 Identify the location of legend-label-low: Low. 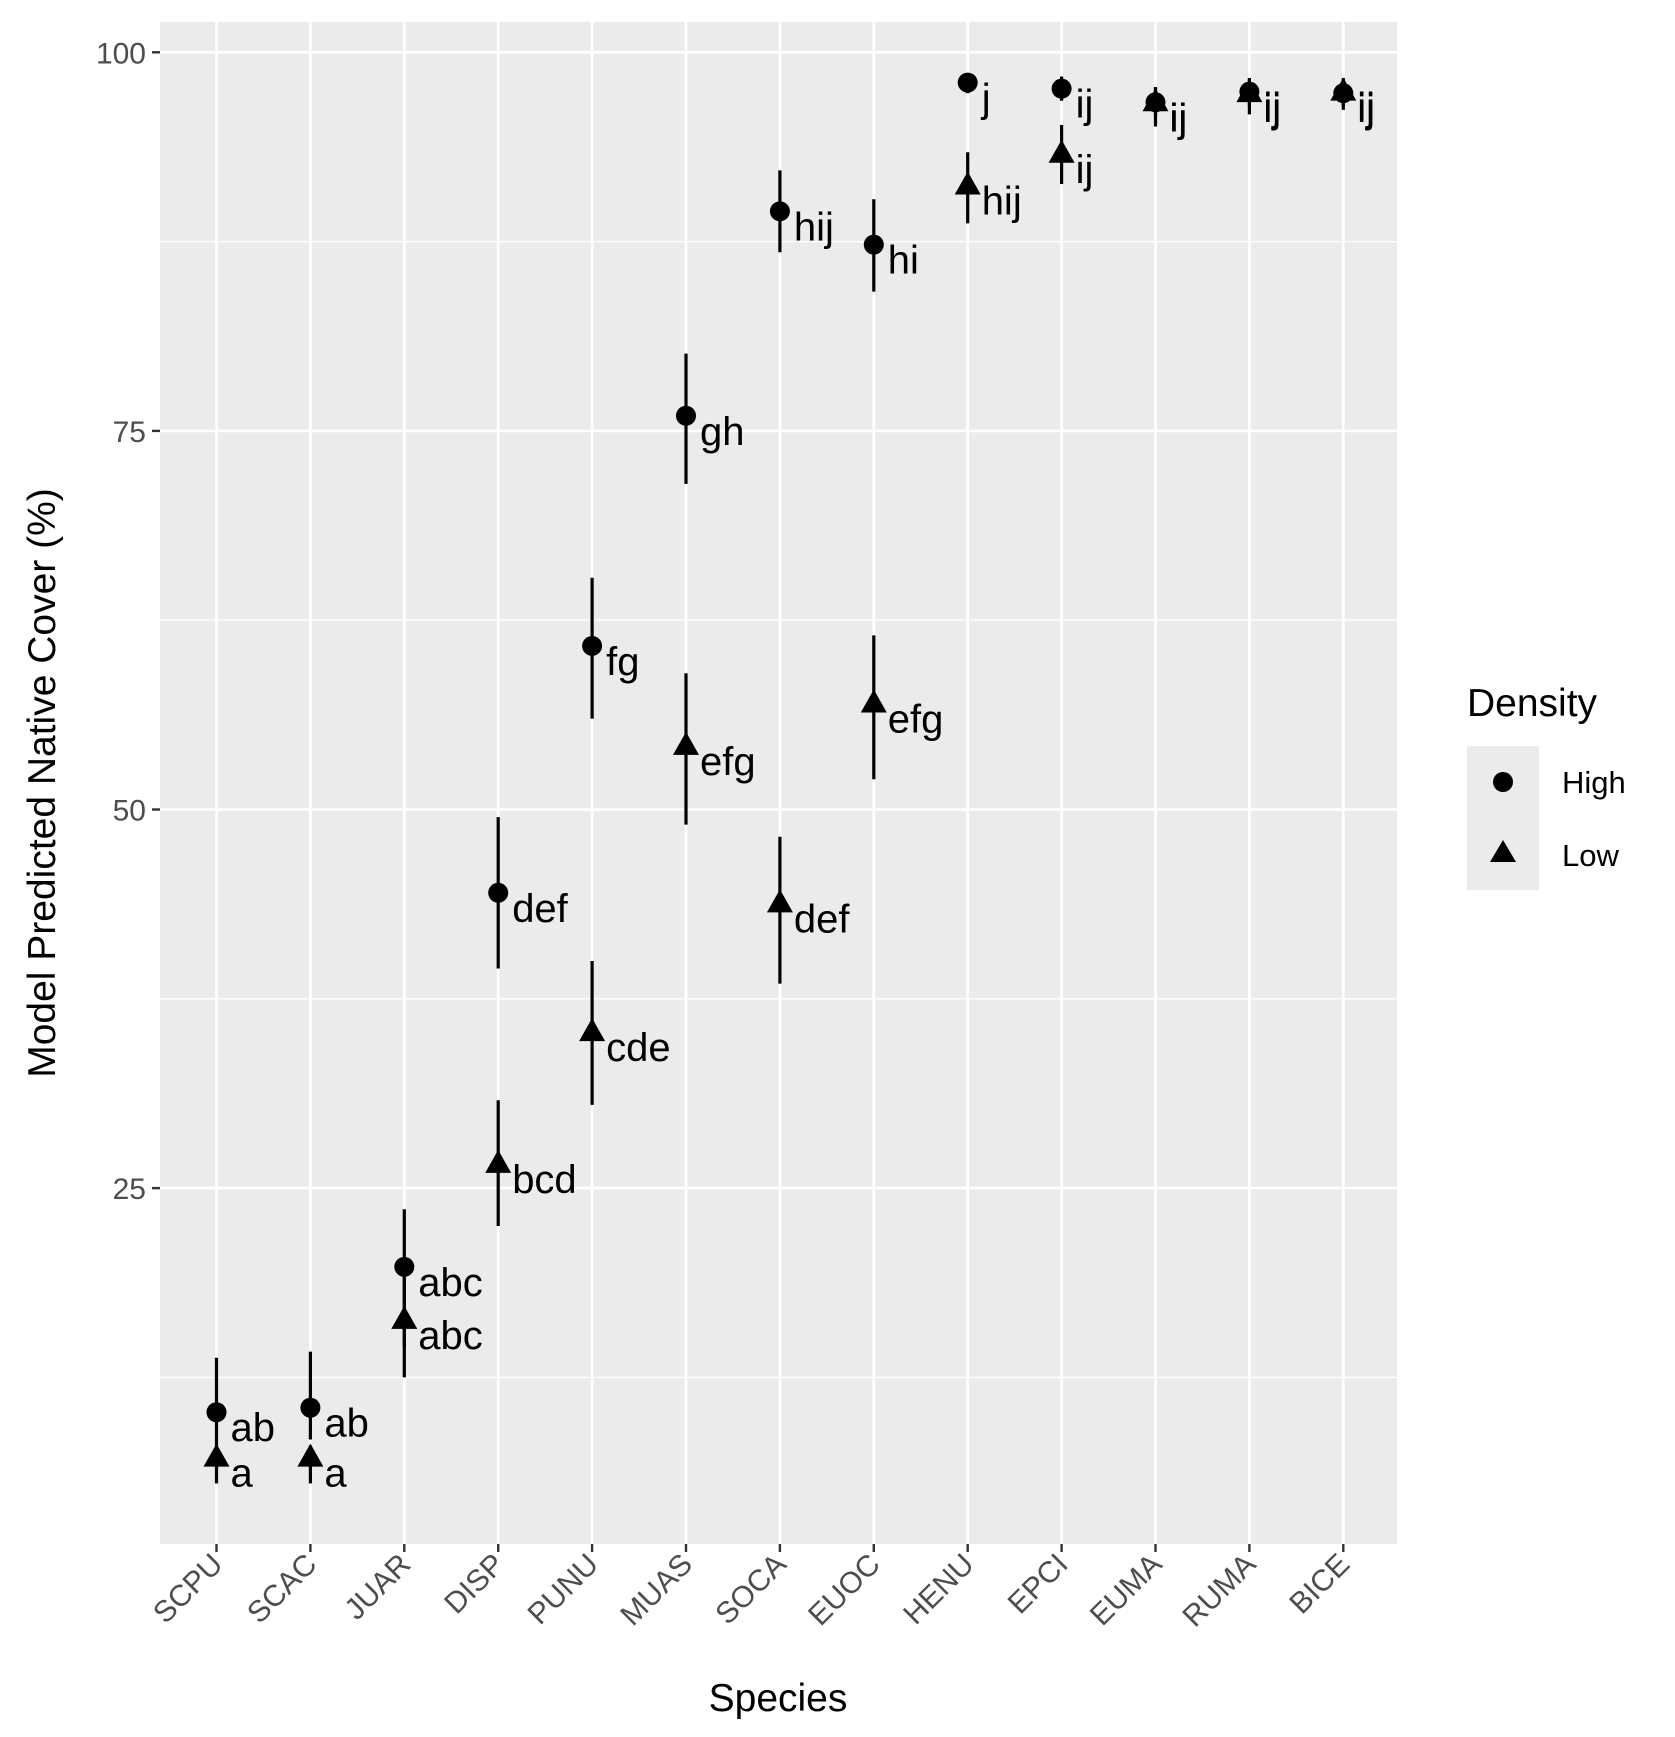
(1590, 855).